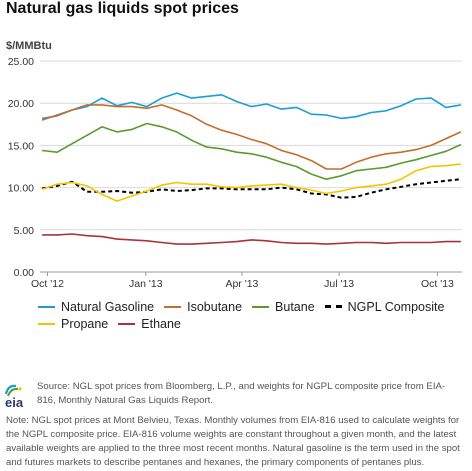 The image size is (472, 471). What do you see at coordinates (396, 306) in the screenshot?
I see `legend-label: NGPL Composite` at bounding box center [396, 306].